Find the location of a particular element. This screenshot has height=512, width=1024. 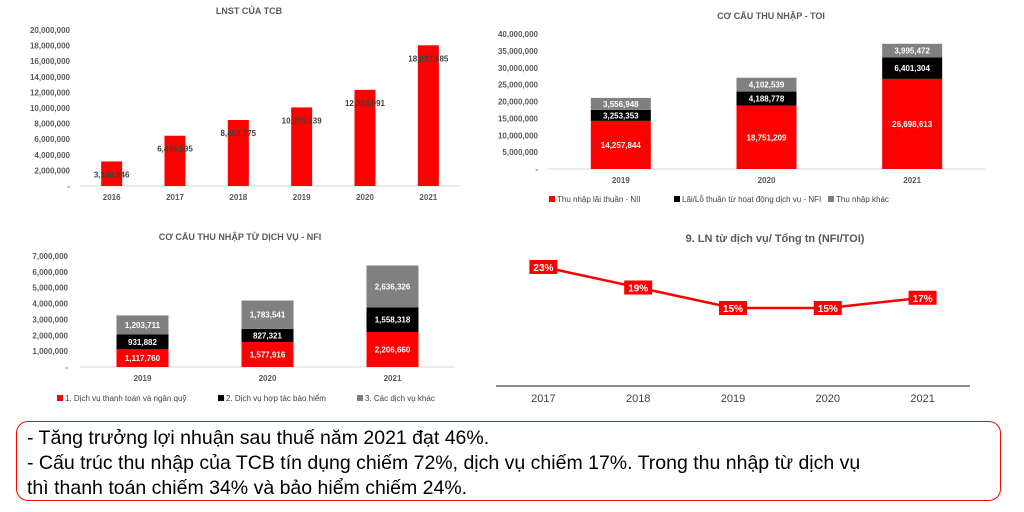

chart-title: CƠ CẤU THU NHẬP TỪ DỊCH VỤ - NFI is located at coordinates (240, 236).